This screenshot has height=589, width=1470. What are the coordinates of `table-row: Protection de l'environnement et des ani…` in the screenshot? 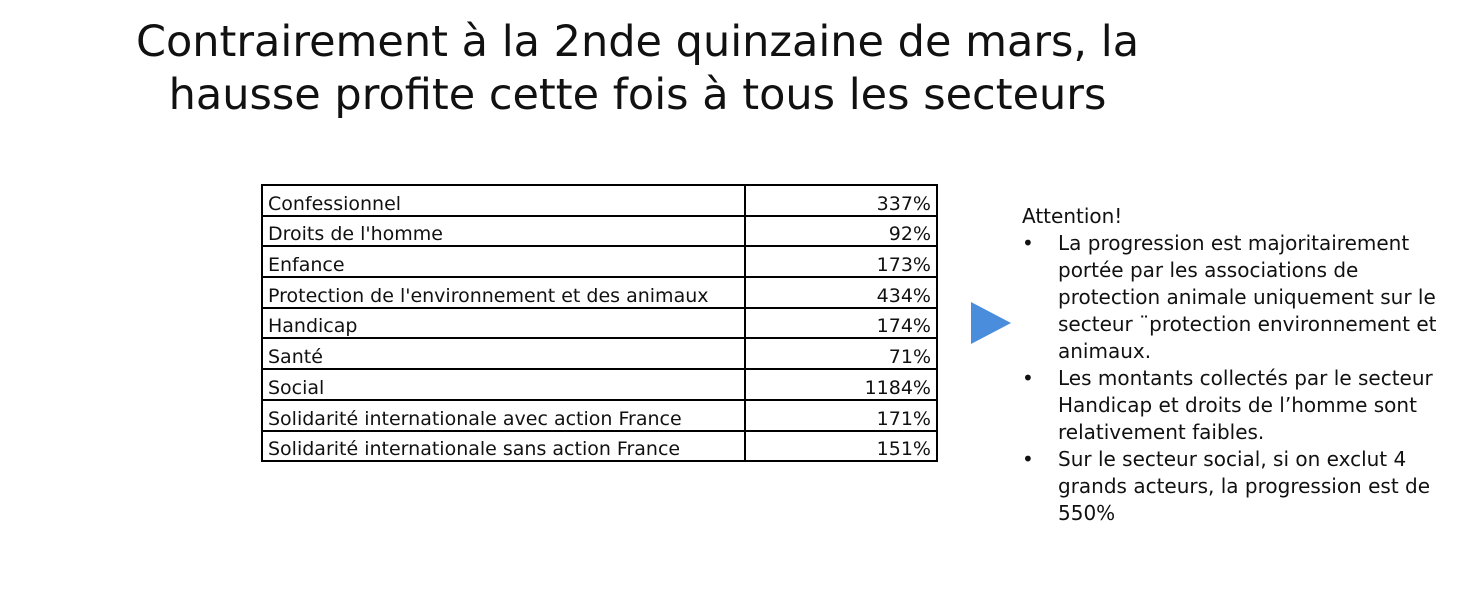 It's located at (599, 292).